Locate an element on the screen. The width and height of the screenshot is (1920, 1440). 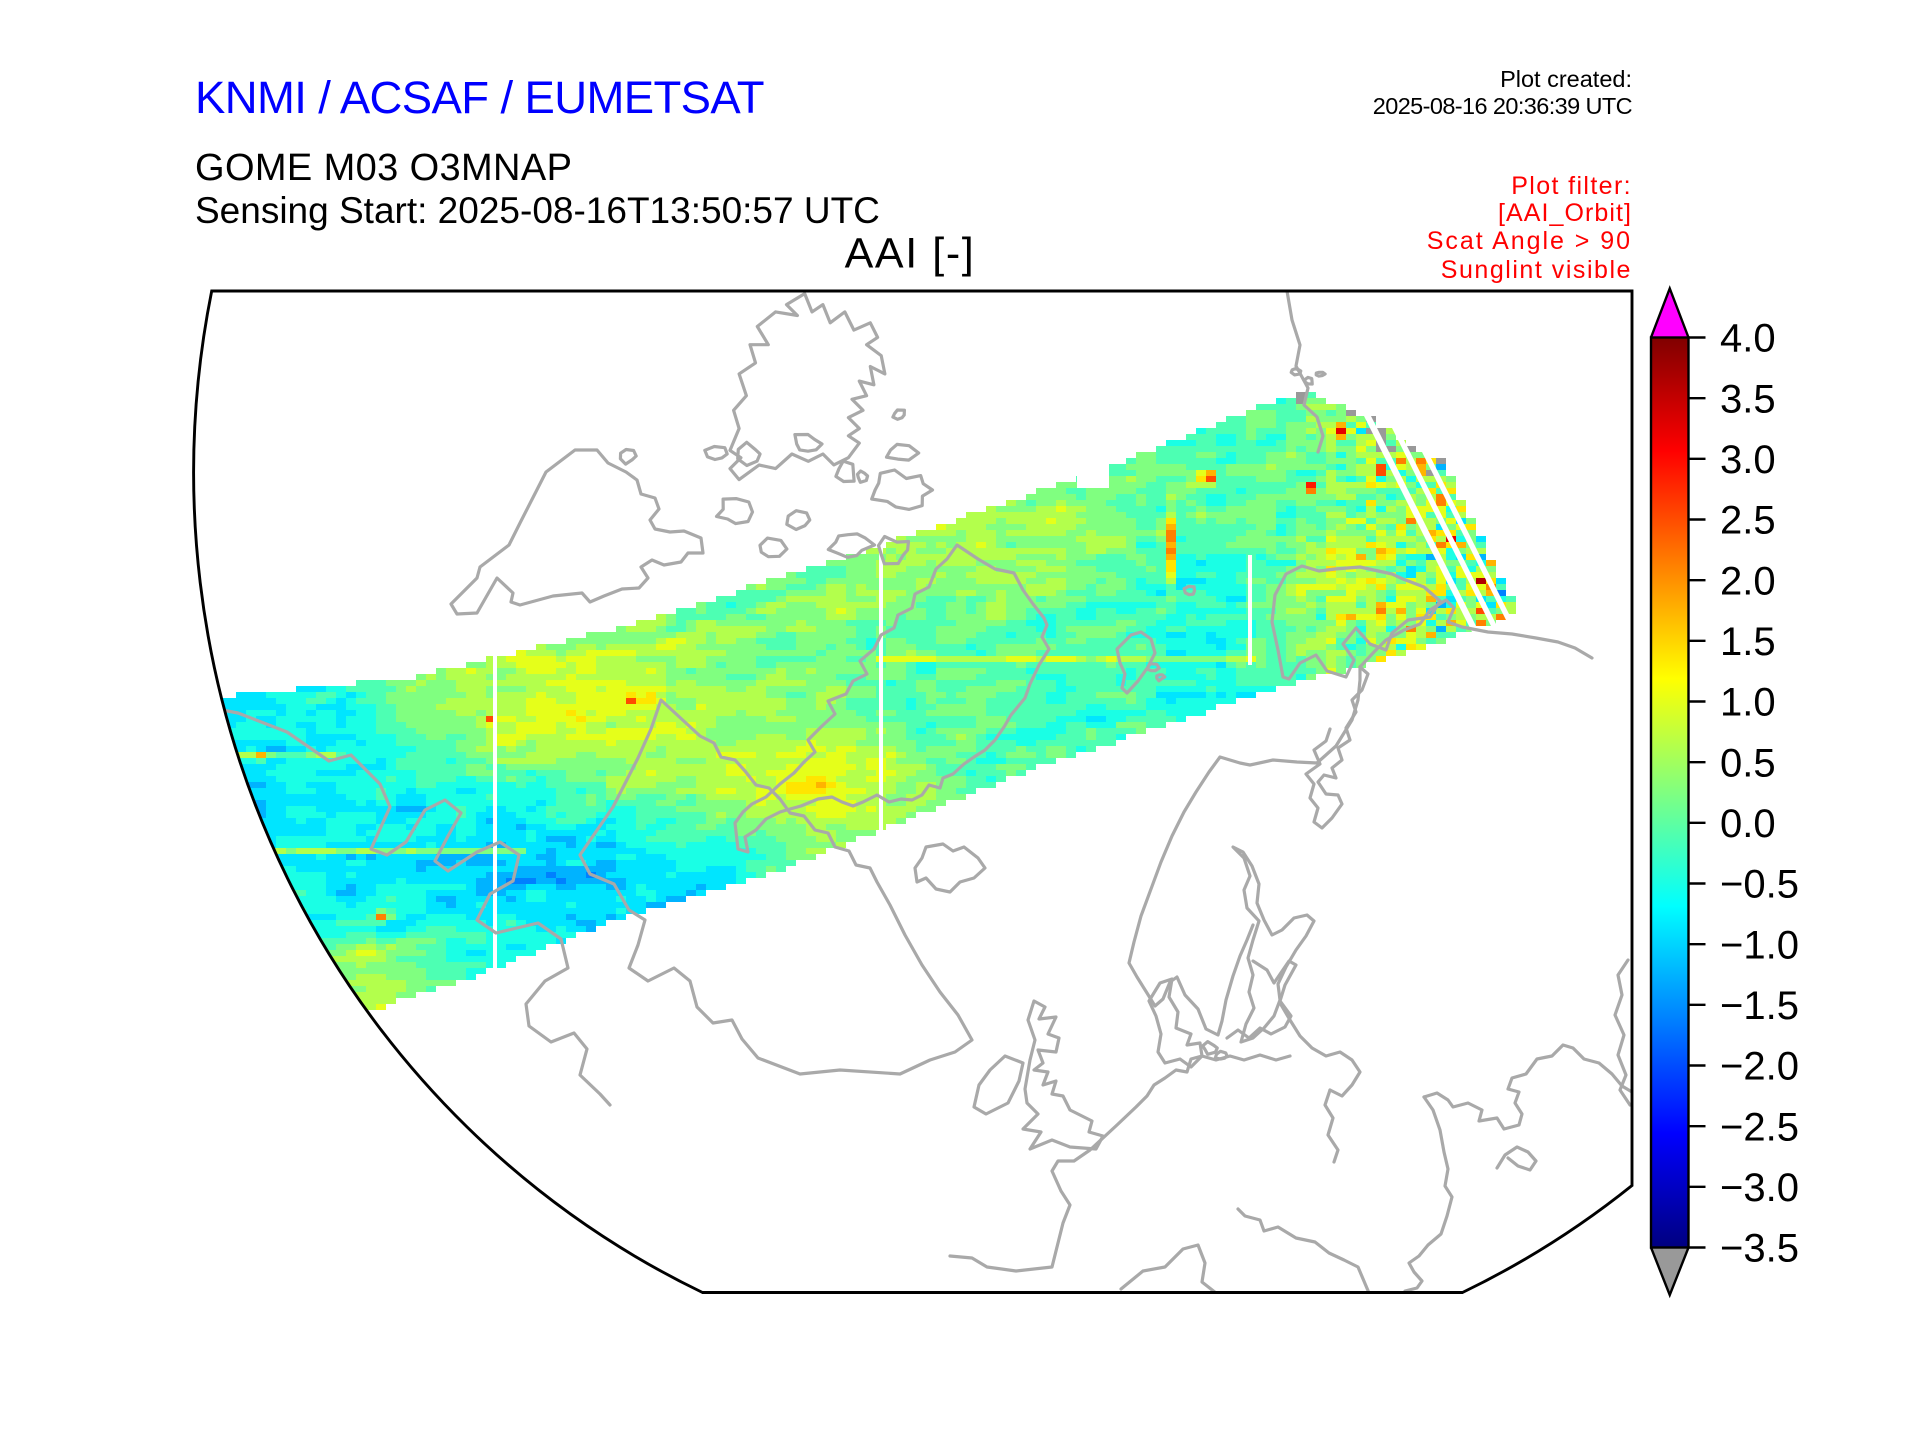
svg-text: −1.0 is located at coordinates (1759, 945).